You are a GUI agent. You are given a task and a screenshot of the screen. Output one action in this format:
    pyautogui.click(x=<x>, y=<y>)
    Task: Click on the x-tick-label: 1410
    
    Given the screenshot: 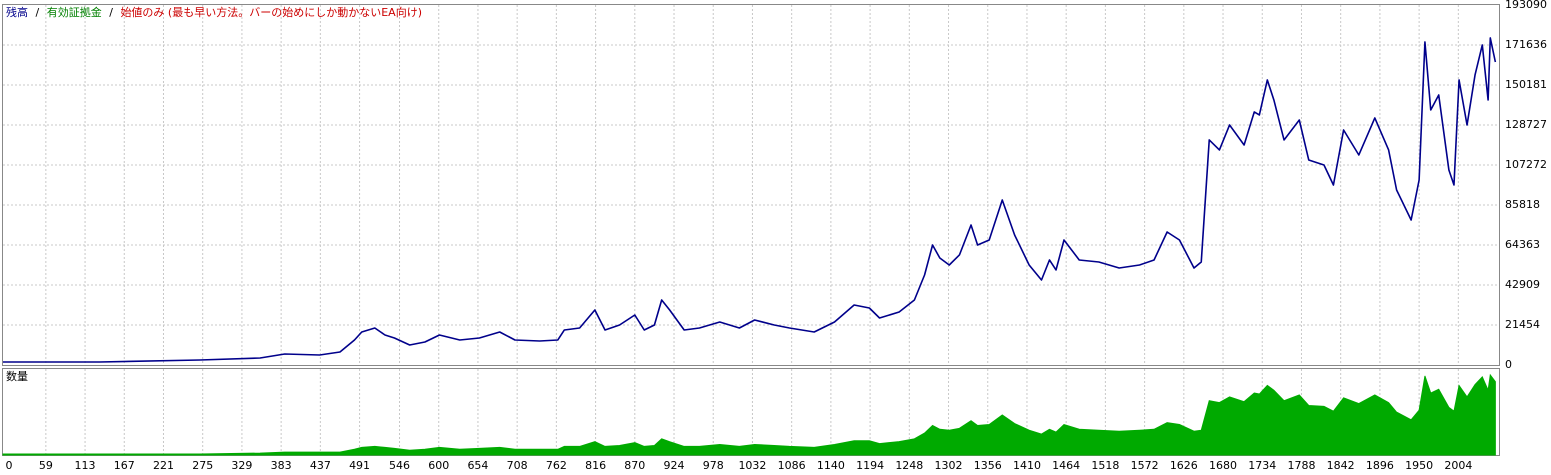 What is the action you would take?
    pyautogui.click(x=1027, y=465)
    